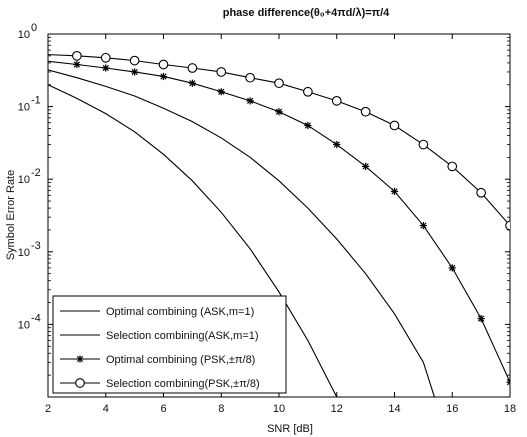 The height and width of the screenshot is (437, 527). Describe the element at coordinates (11, 215) in the screenshot. I see `y-axis-label: Symbol Error Rate` at that location.